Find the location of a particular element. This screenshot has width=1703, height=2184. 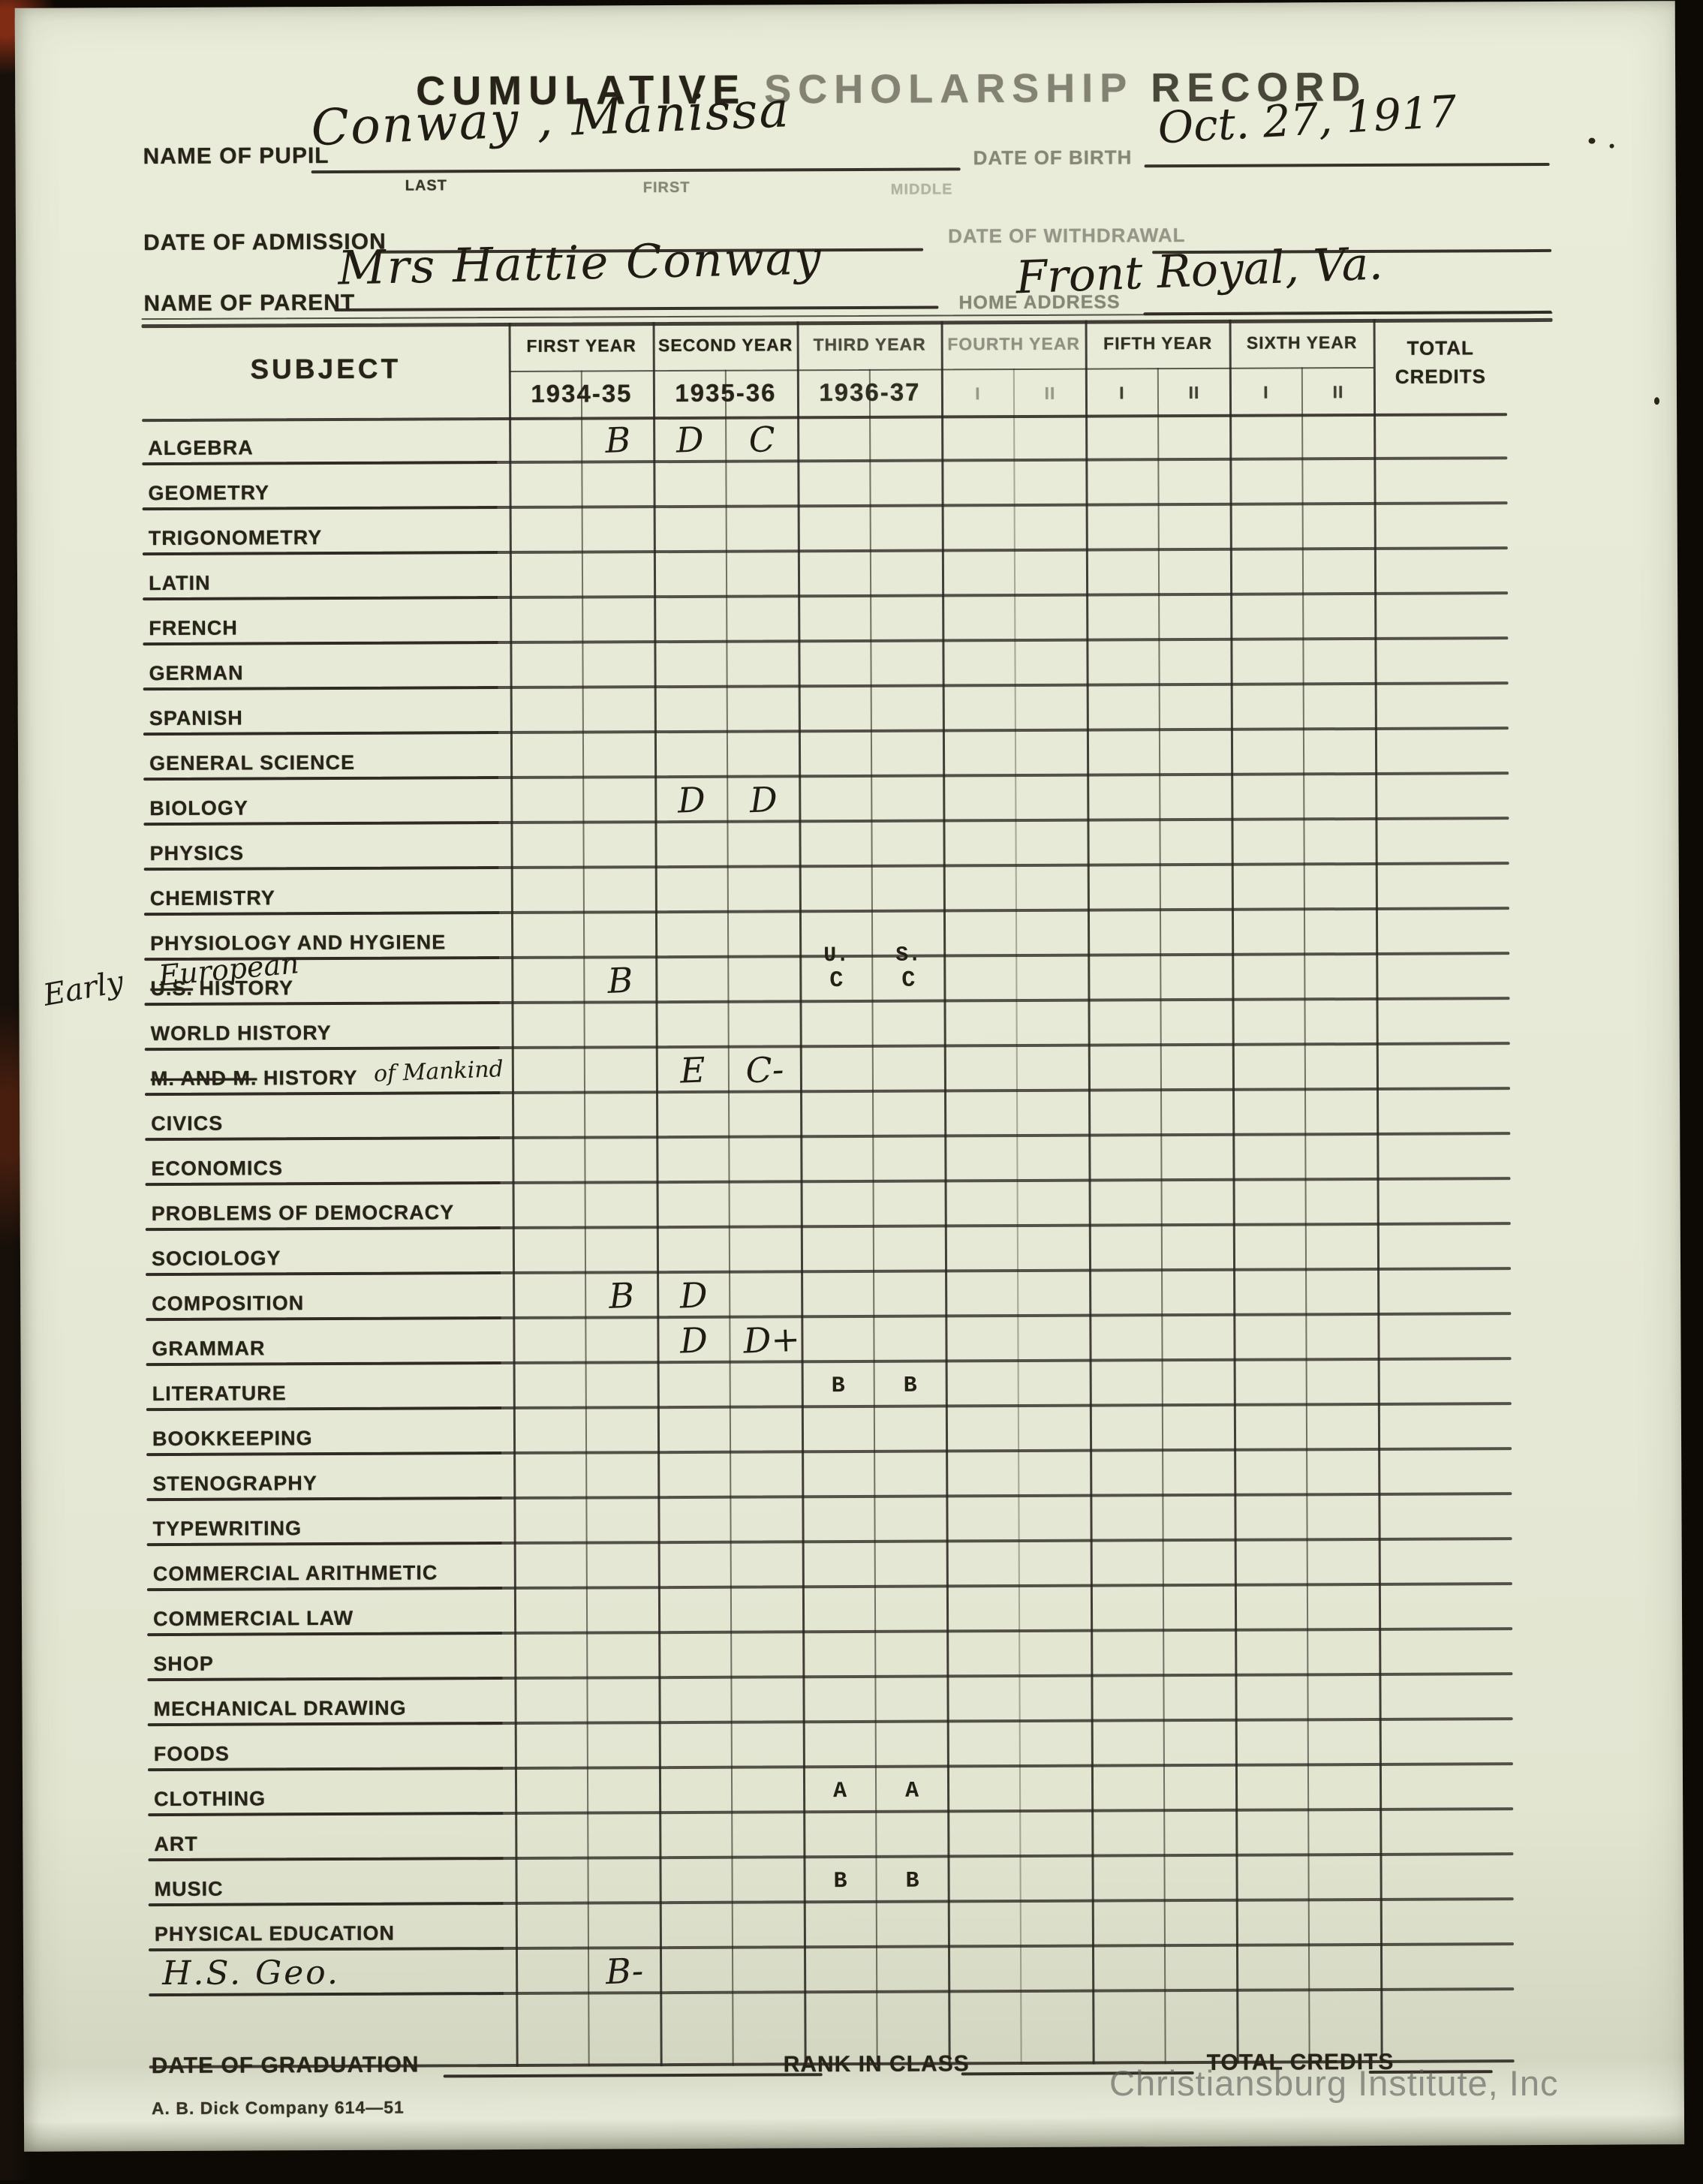

subject-label: LATIN is located at coordinates (180, 583).